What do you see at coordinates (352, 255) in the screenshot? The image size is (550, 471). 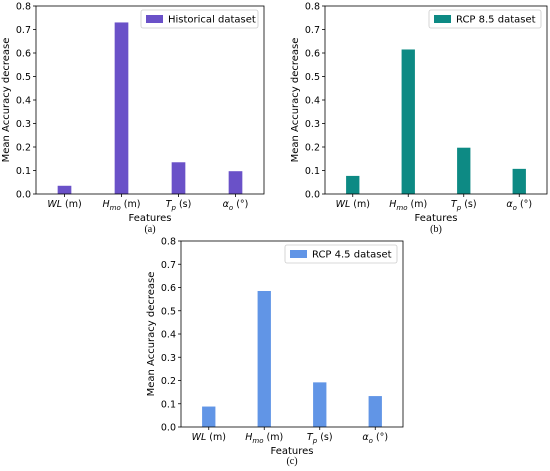 I see `legend-label: RCP 4.5 dataset` at bounding box center [352, 255].